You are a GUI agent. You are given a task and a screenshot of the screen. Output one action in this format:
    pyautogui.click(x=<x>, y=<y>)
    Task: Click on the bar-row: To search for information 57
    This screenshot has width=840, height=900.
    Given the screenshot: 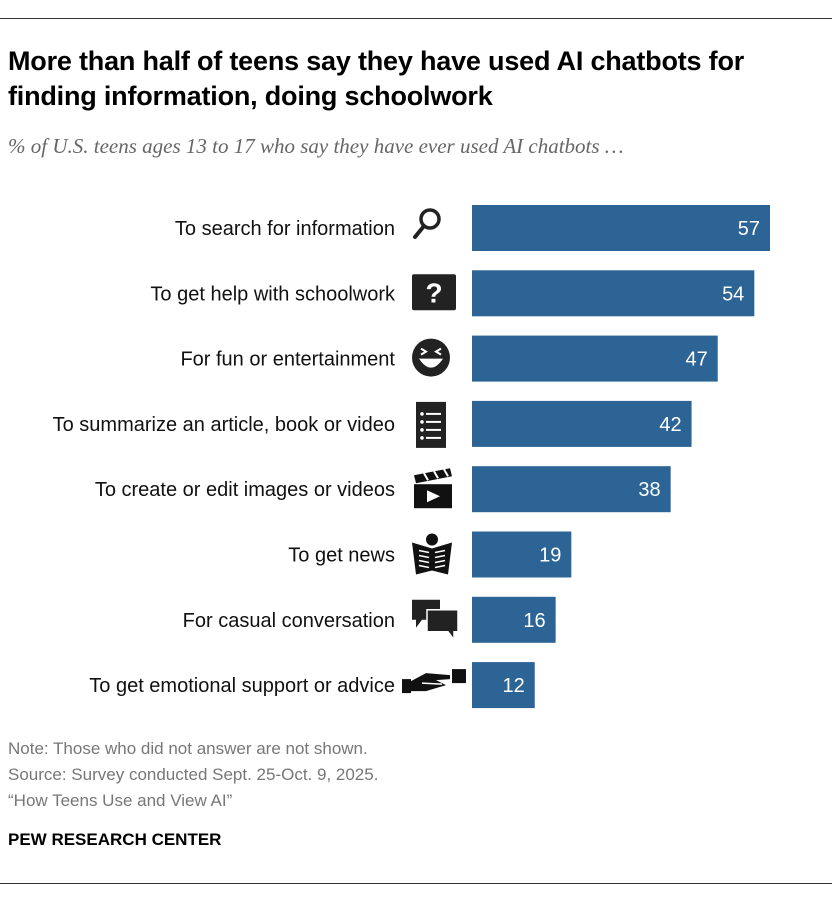 What is the action you would take?
    pyautogui.click(x=472, y=228)
    